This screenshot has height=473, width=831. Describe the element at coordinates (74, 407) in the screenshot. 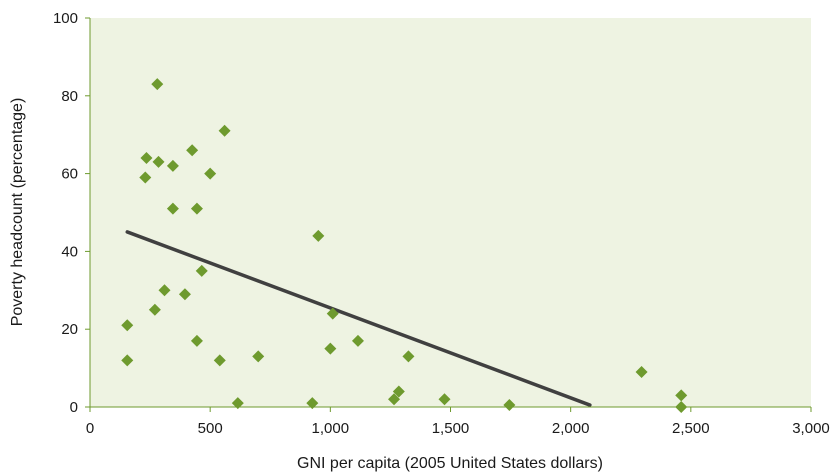

I see `y-tick-label: 0` at that location.